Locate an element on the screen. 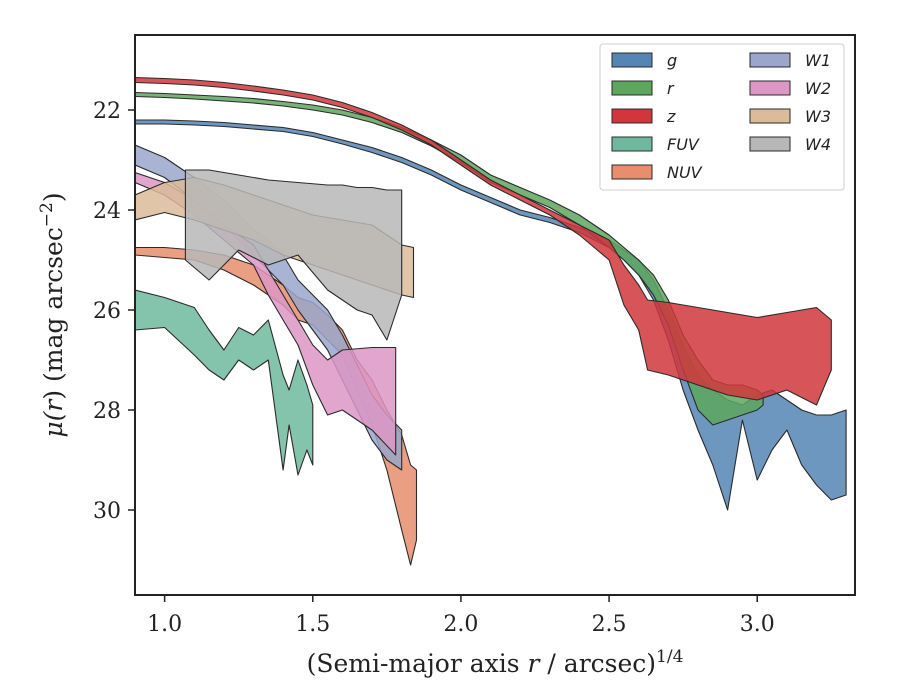  band-fuv is located at coordinates (224, 382).